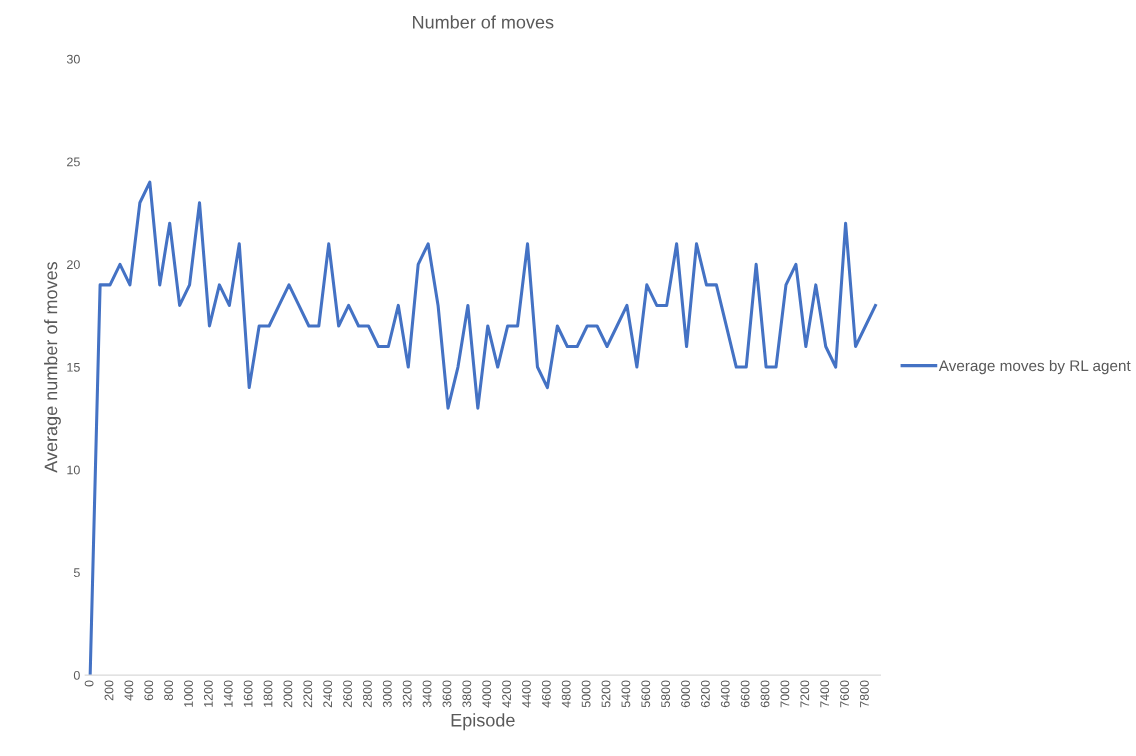  I want to click on x-tick-label: 7200, so click(805, 694).